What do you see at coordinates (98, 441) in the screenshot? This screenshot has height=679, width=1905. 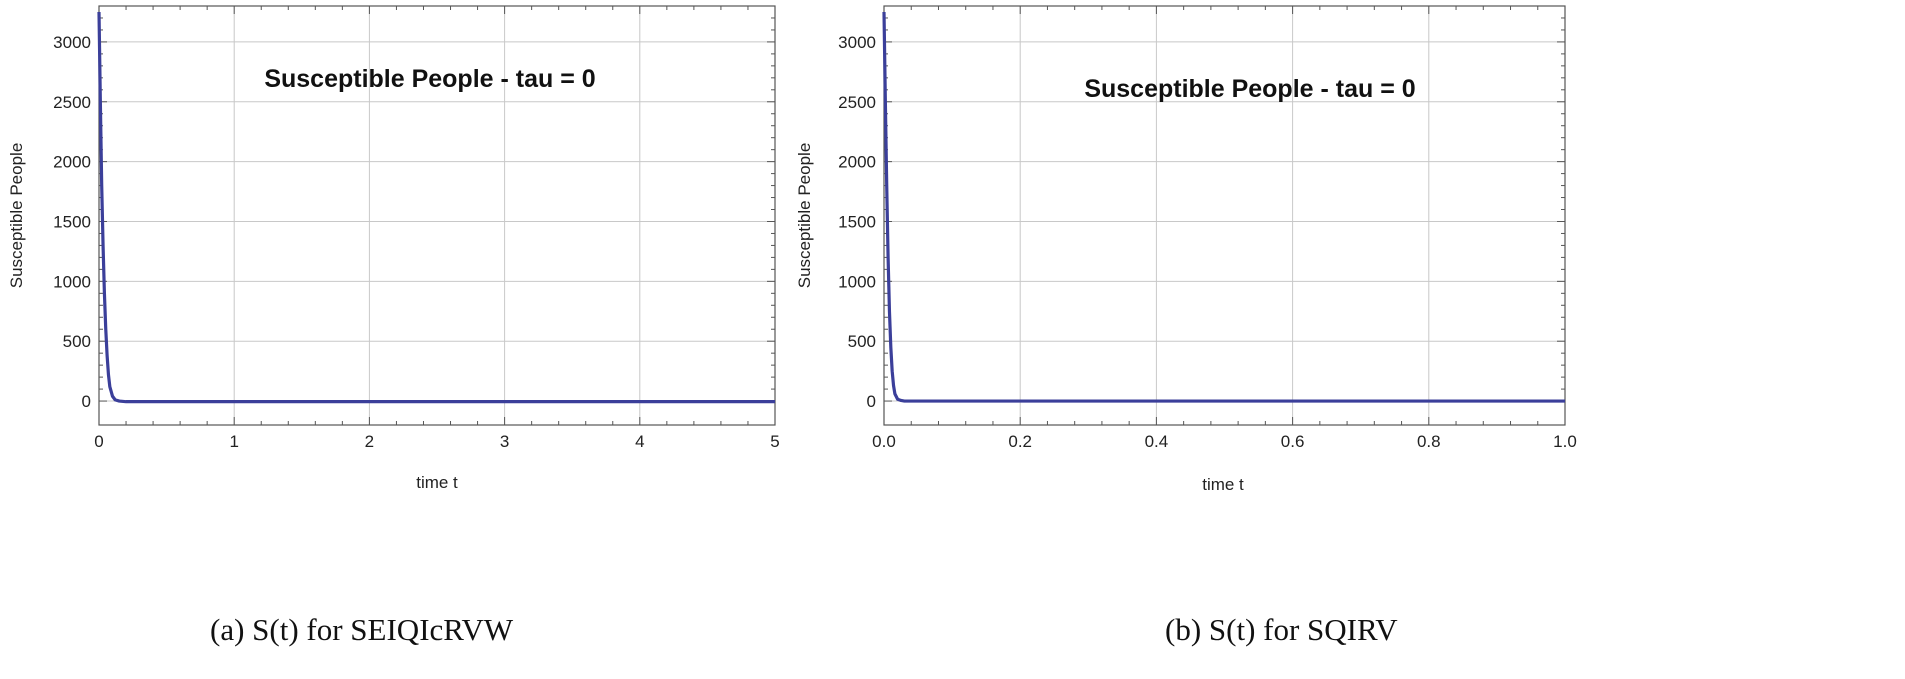 I see `x-tick-label: 0` at bounding box center [98, 441].